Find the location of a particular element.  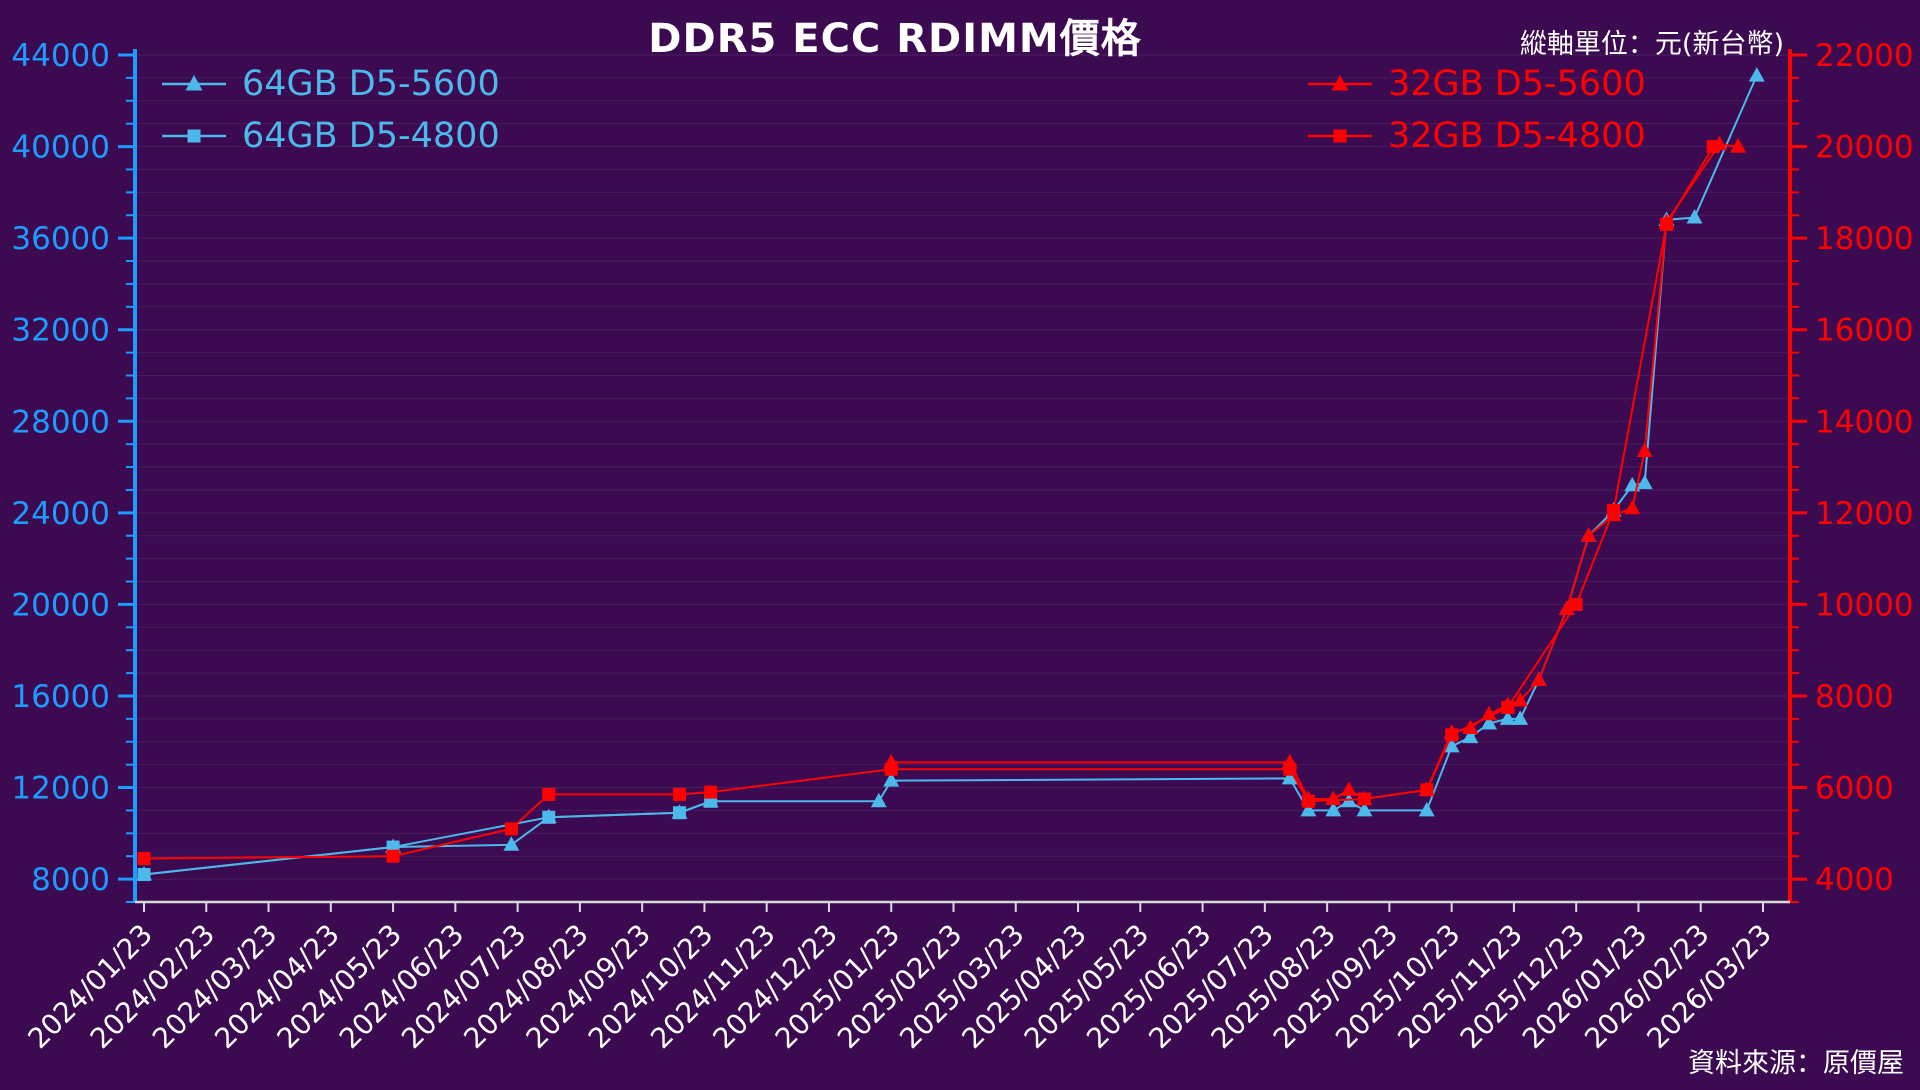

svg-text: 14000 is located at coordinates (1864, 422).